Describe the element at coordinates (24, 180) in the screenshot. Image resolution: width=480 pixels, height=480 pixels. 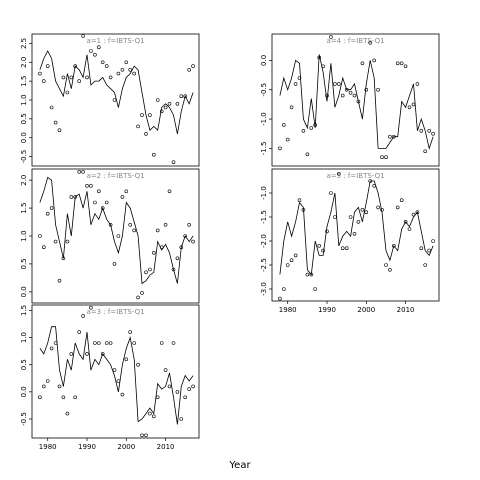
I see `y-tick-label: 2.0` at that location.